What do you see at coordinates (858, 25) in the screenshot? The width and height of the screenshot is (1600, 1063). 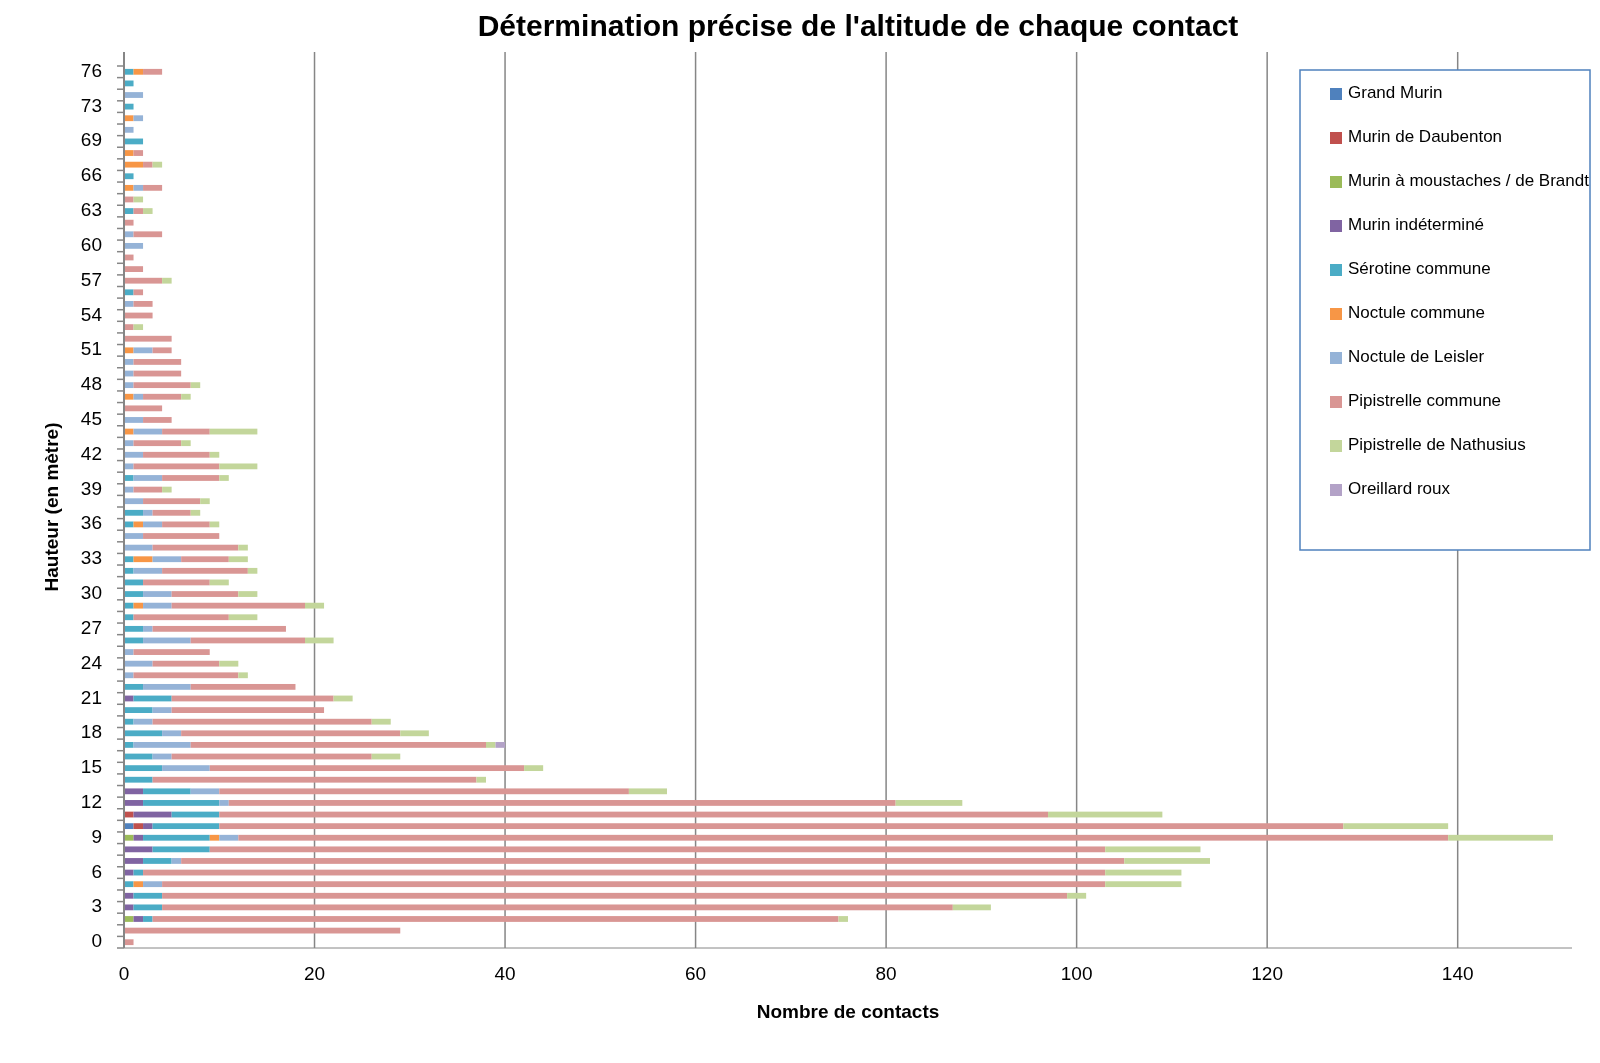 I see `chart-title: Détermination précise de l'altitude de chaque contact` at bounding box center [858, 25].